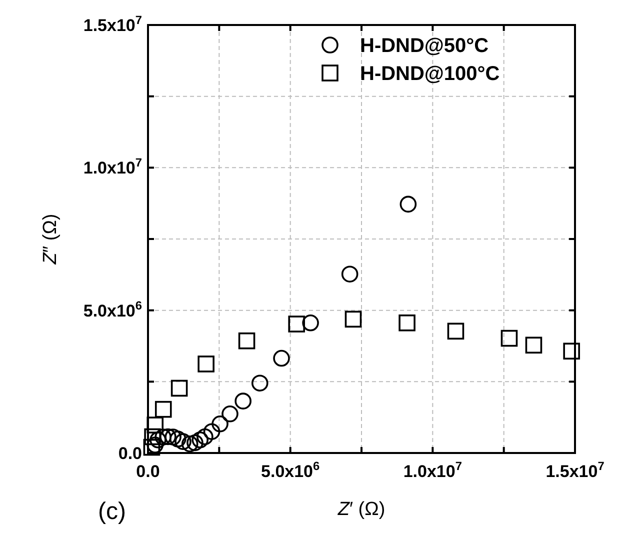  What do you see at coordinates (424, 46) in the screenshot?
I see `legend-label: H-DND@50°C` at bounding box center [424, 46].